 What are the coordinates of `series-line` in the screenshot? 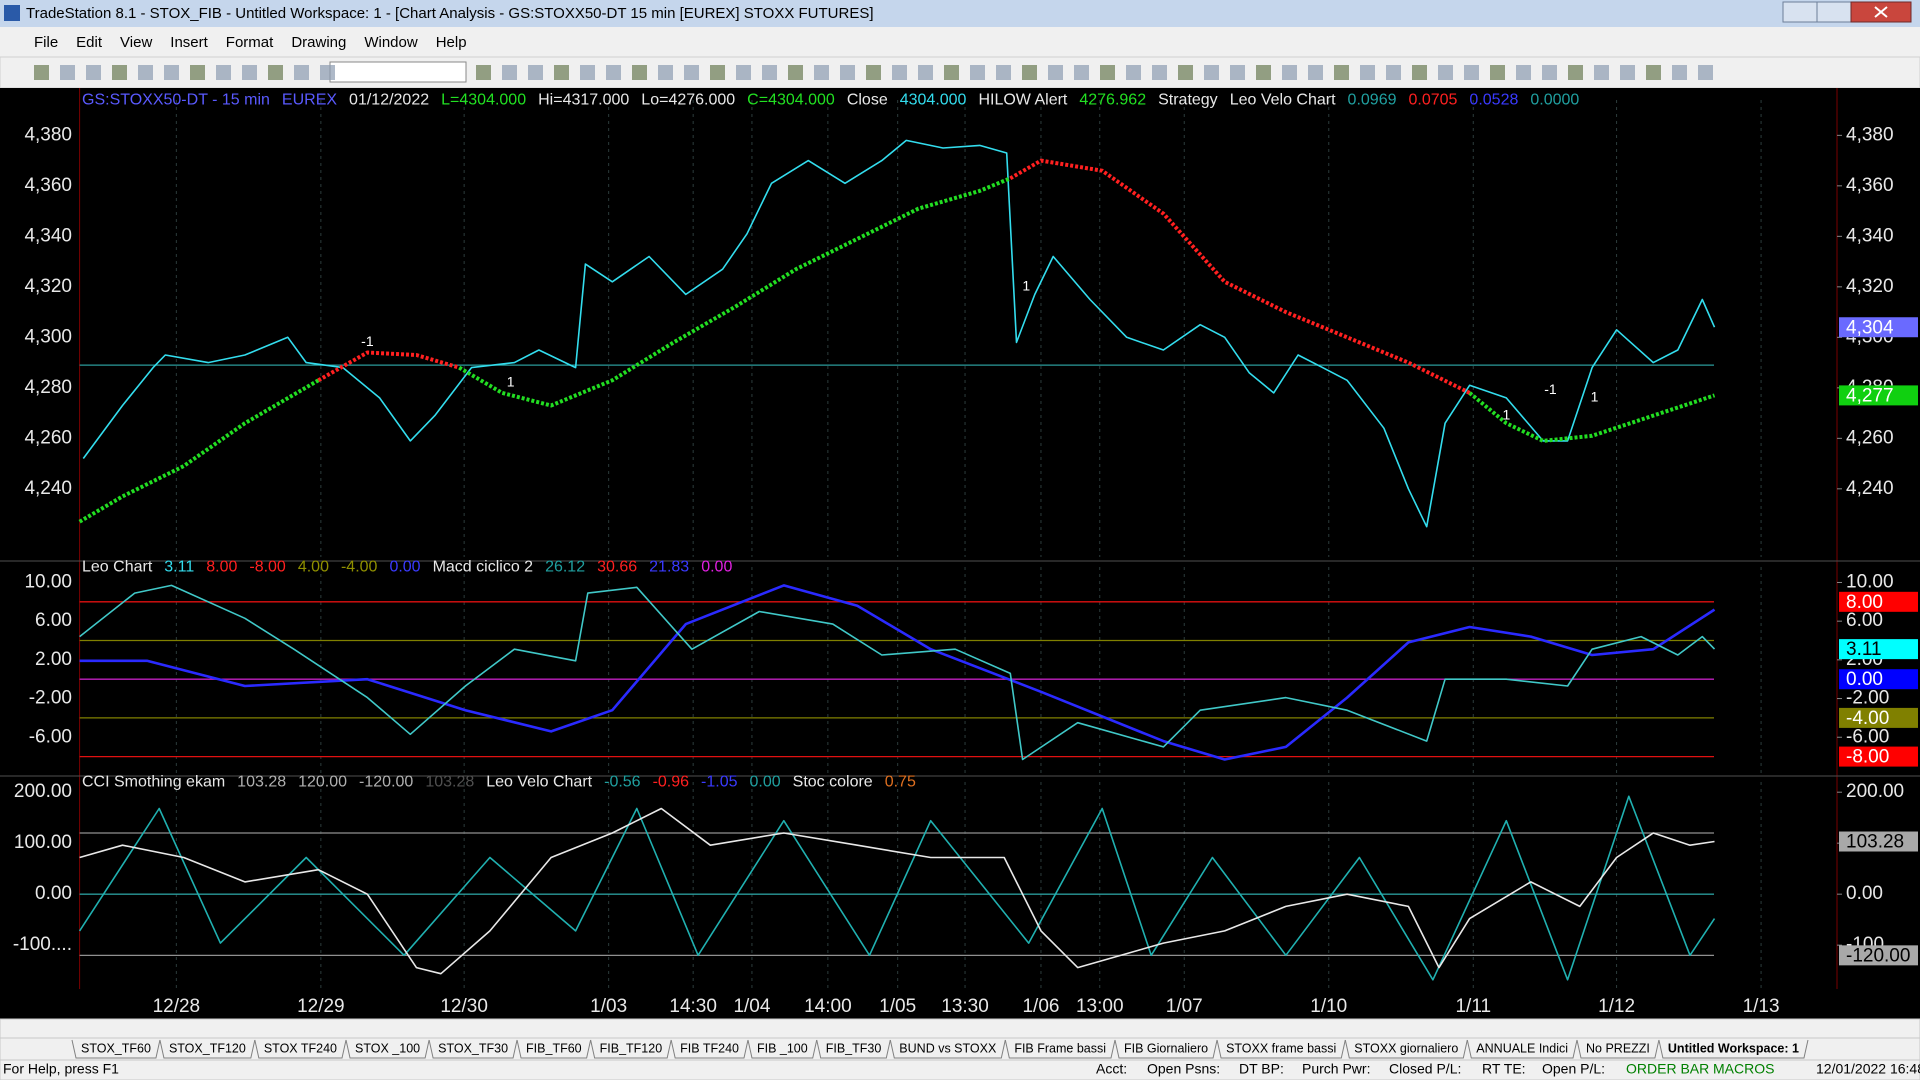 It's located at (897, 891).